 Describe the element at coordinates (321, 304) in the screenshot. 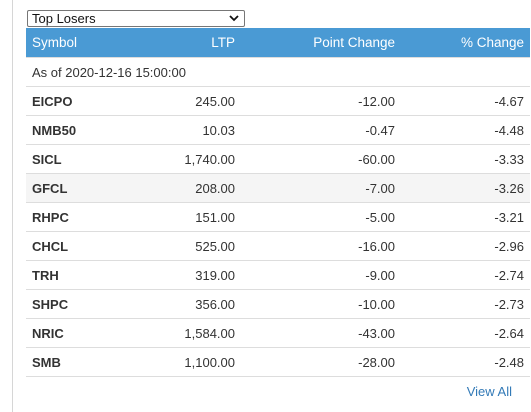

I see `point-change-cell: -10.00` at that location.